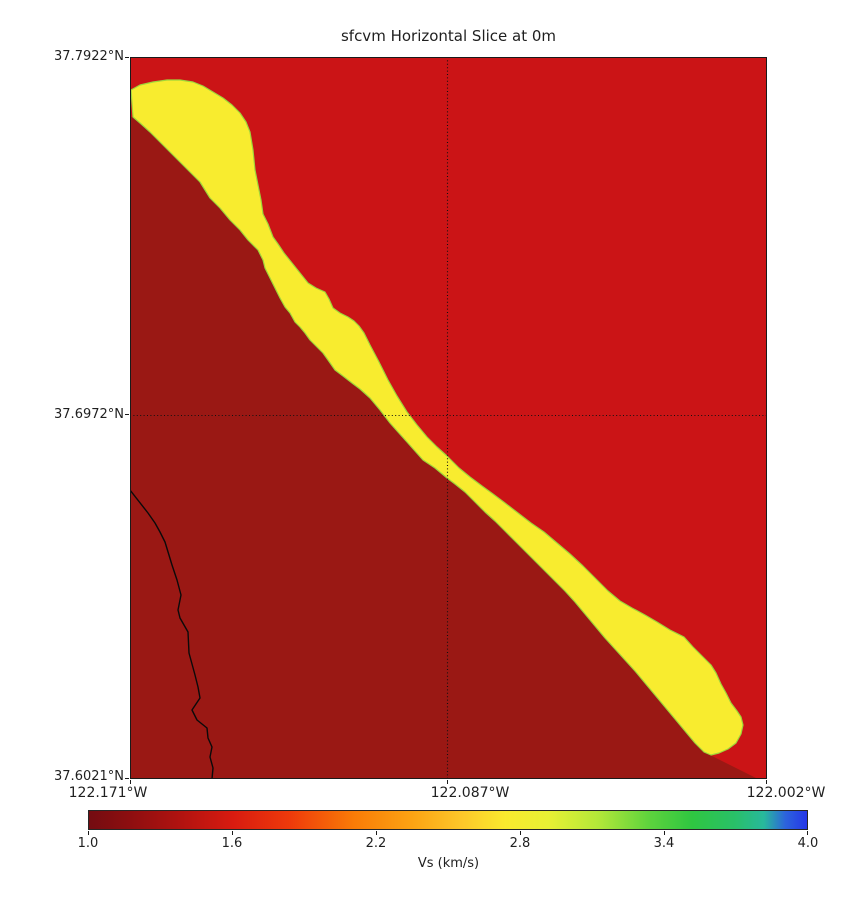 Image resolution: width=868 pixels, height=899 pixels. I want to click on colorbar-tick-label: 2.2, so click(376, 843).